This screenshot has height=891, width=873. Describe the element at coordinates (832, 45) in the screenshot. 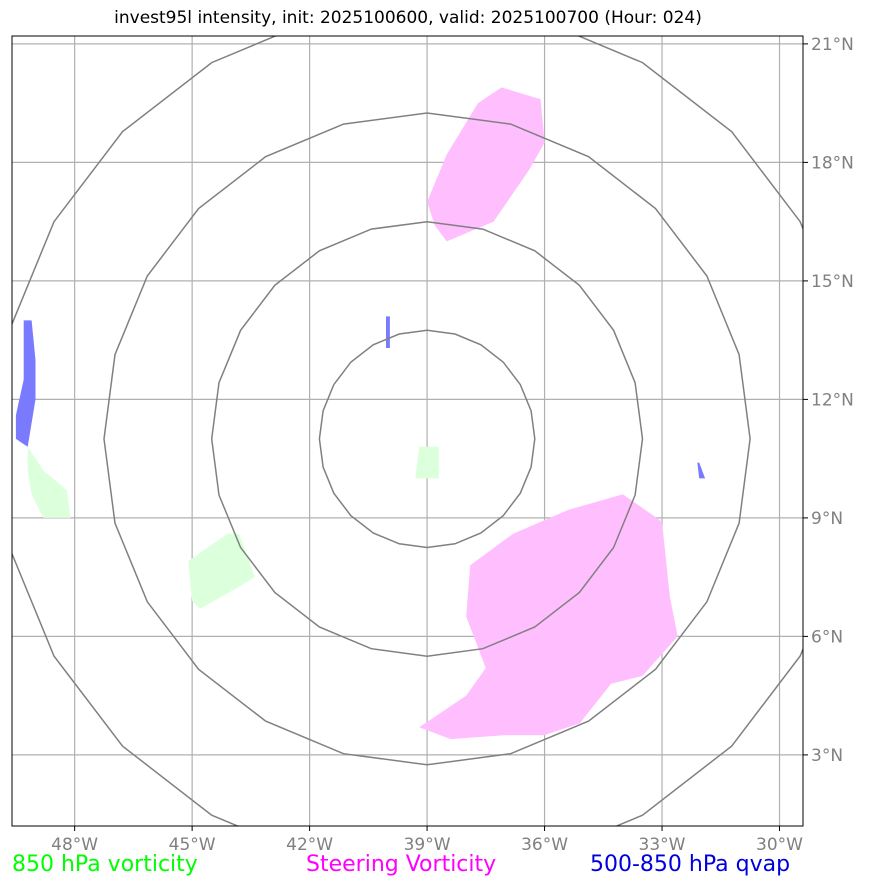

I see `lat-tick-label: 21°N` at that location.